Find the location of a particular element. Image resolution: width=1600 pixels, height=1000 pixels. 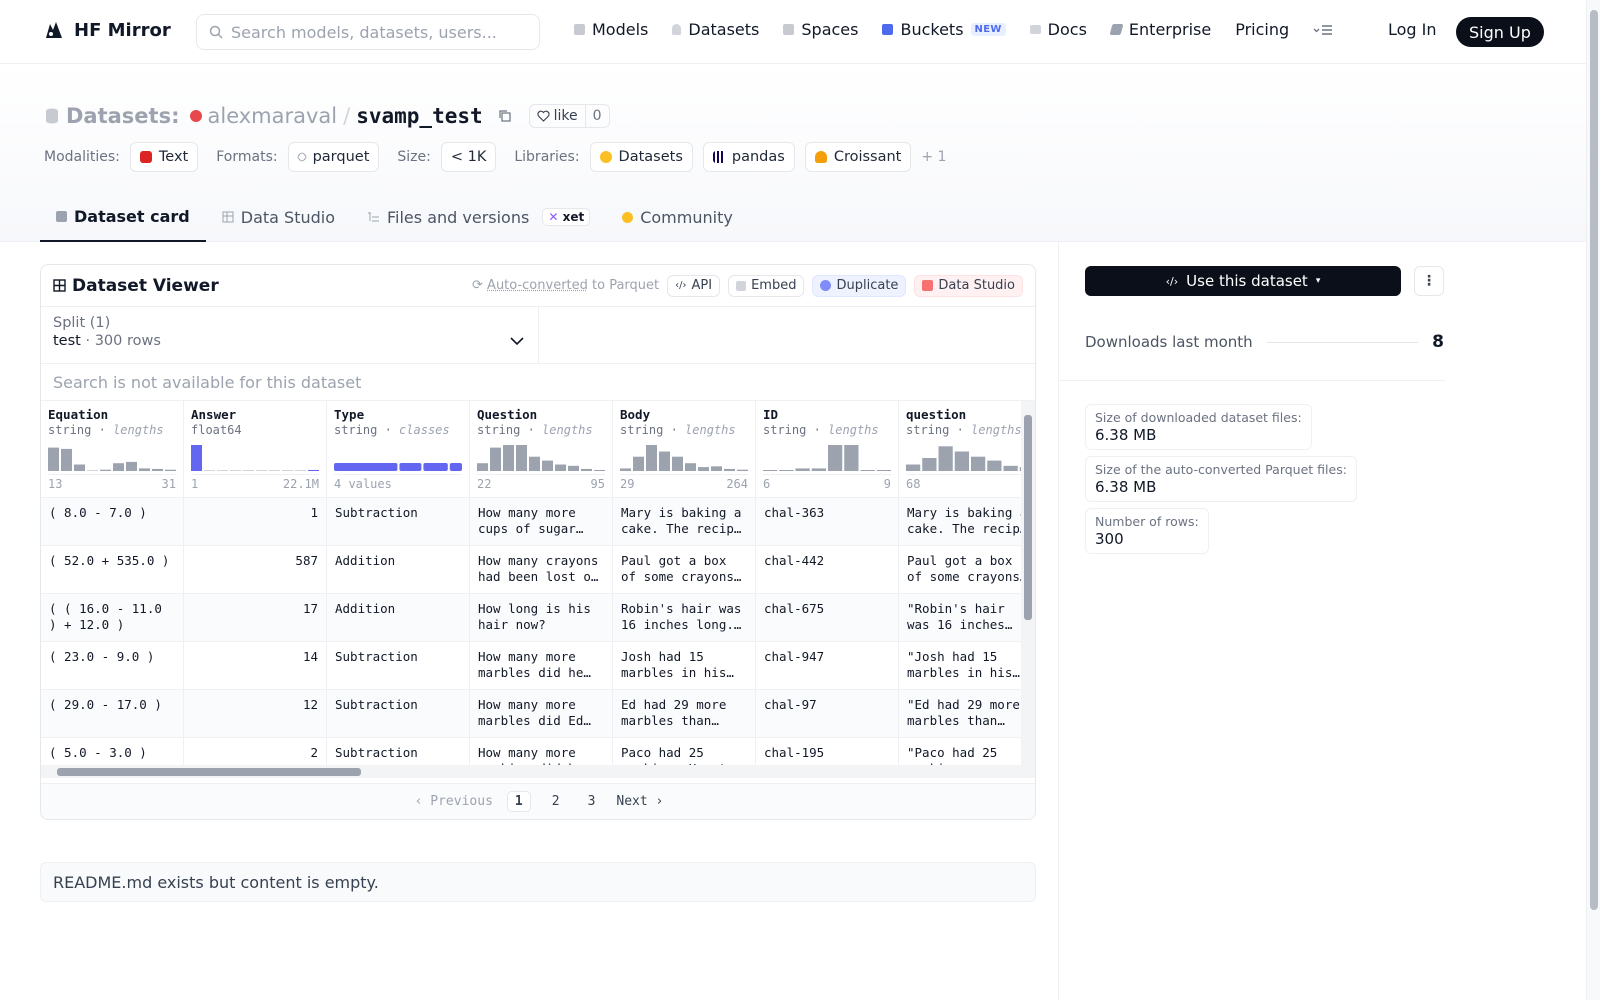

nav-enterprise: Enterprise is located at coordinates (1160, 29).